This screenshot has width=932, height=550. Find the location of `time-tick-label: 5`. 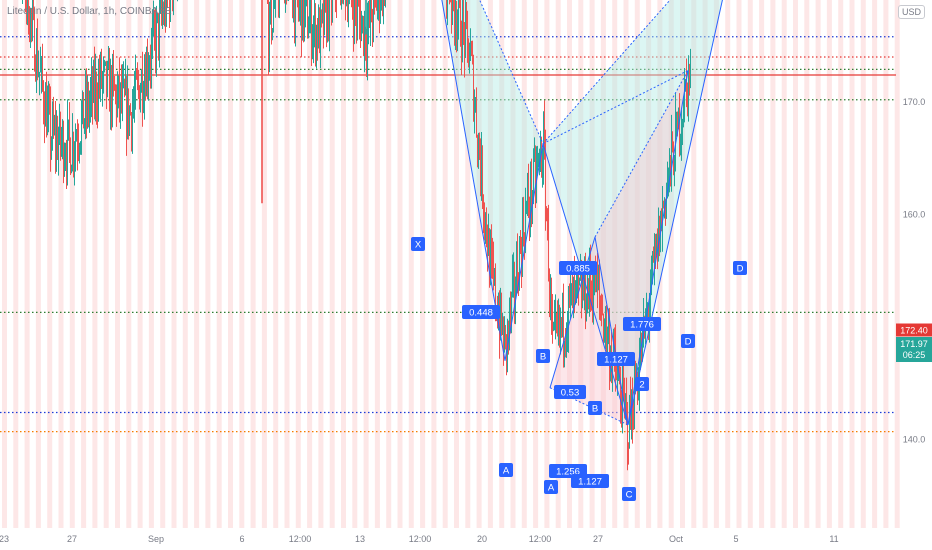

time-tick-label: 5 is located at coordinates (735, 539).